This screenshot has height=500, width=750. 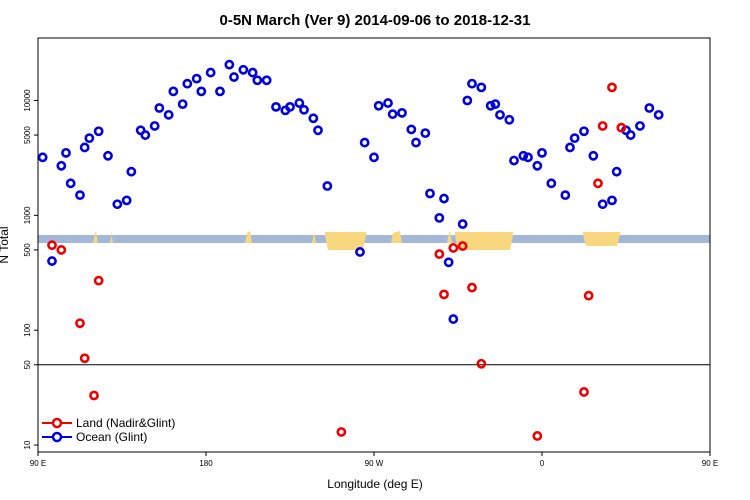 What do you see at coordinates (5, 244) in the screenshot?
I see `y-axis-label: N Total` at bounding box center [5, 244].